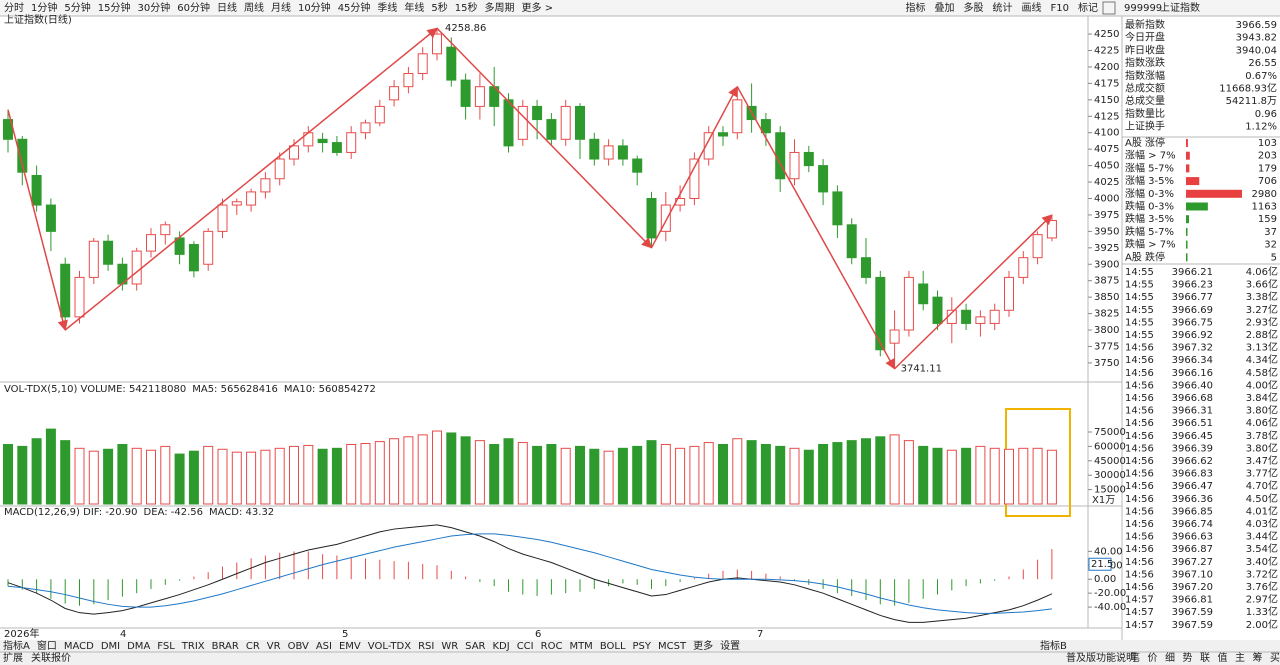  What do you see at coordinates (281, 7) in the screenshot?
I see `period-tab: 月线` at bounding box center [281, 7].